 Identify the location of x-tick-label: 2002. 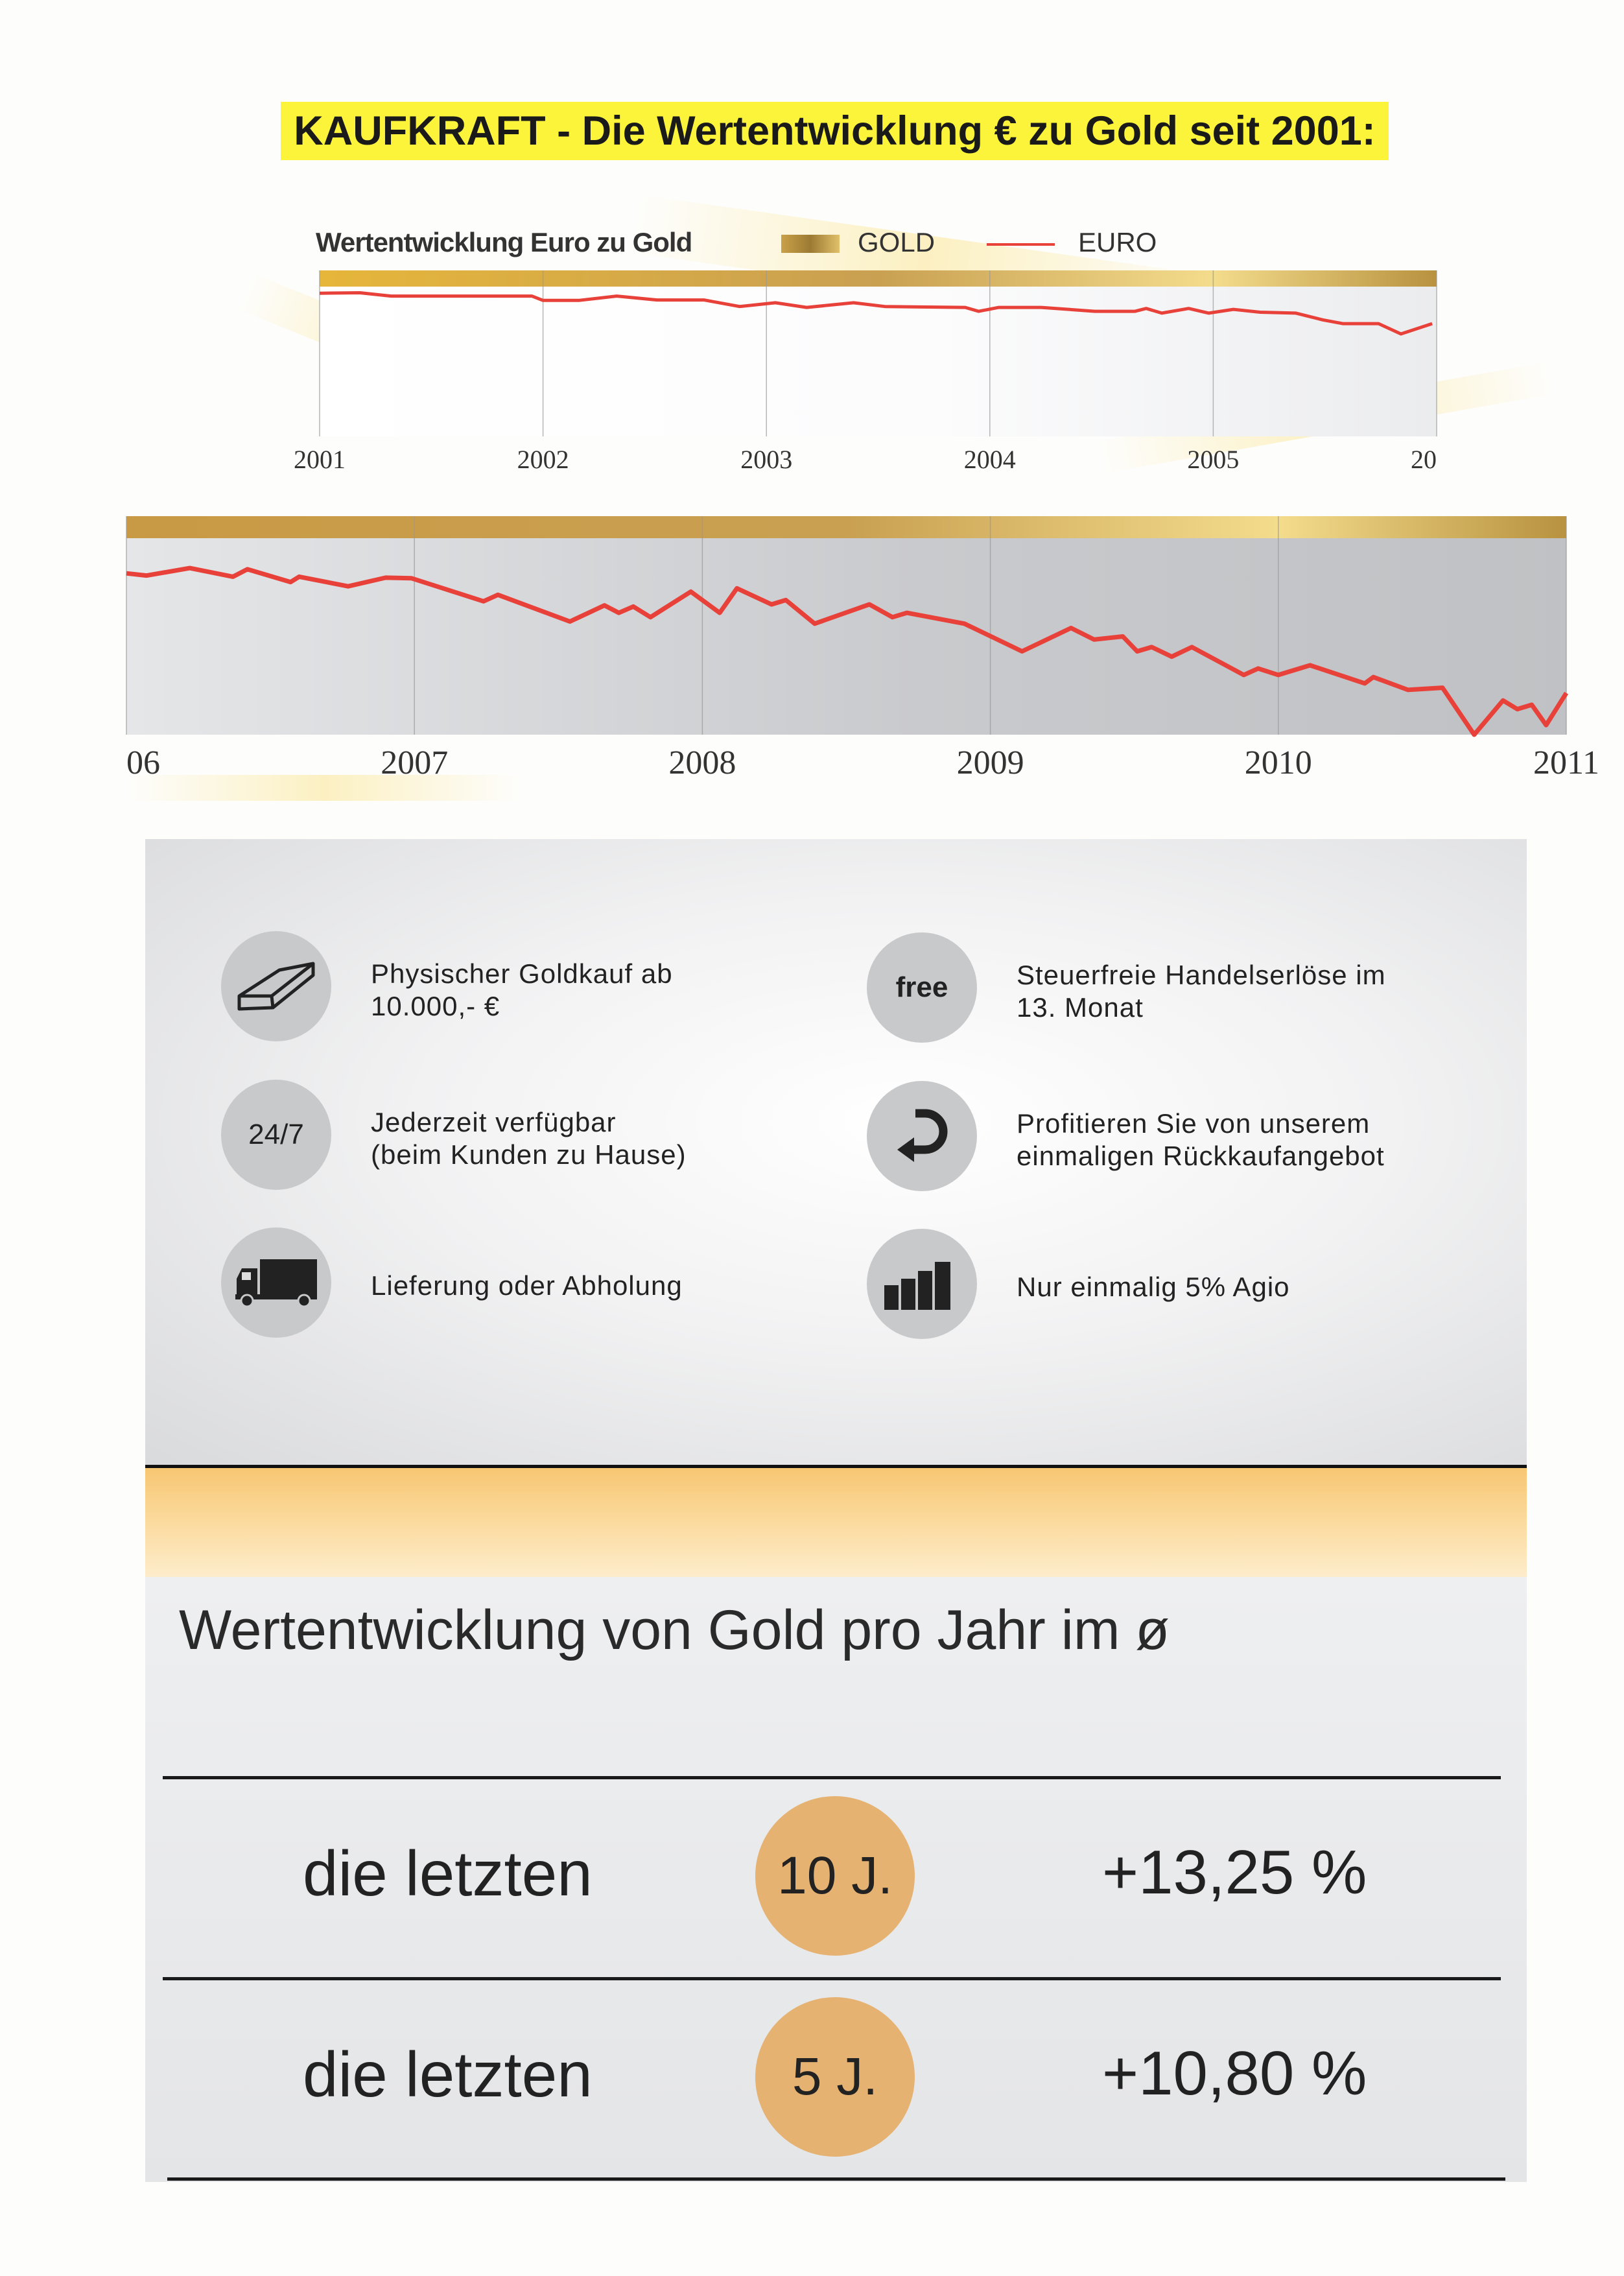
(543, 459).